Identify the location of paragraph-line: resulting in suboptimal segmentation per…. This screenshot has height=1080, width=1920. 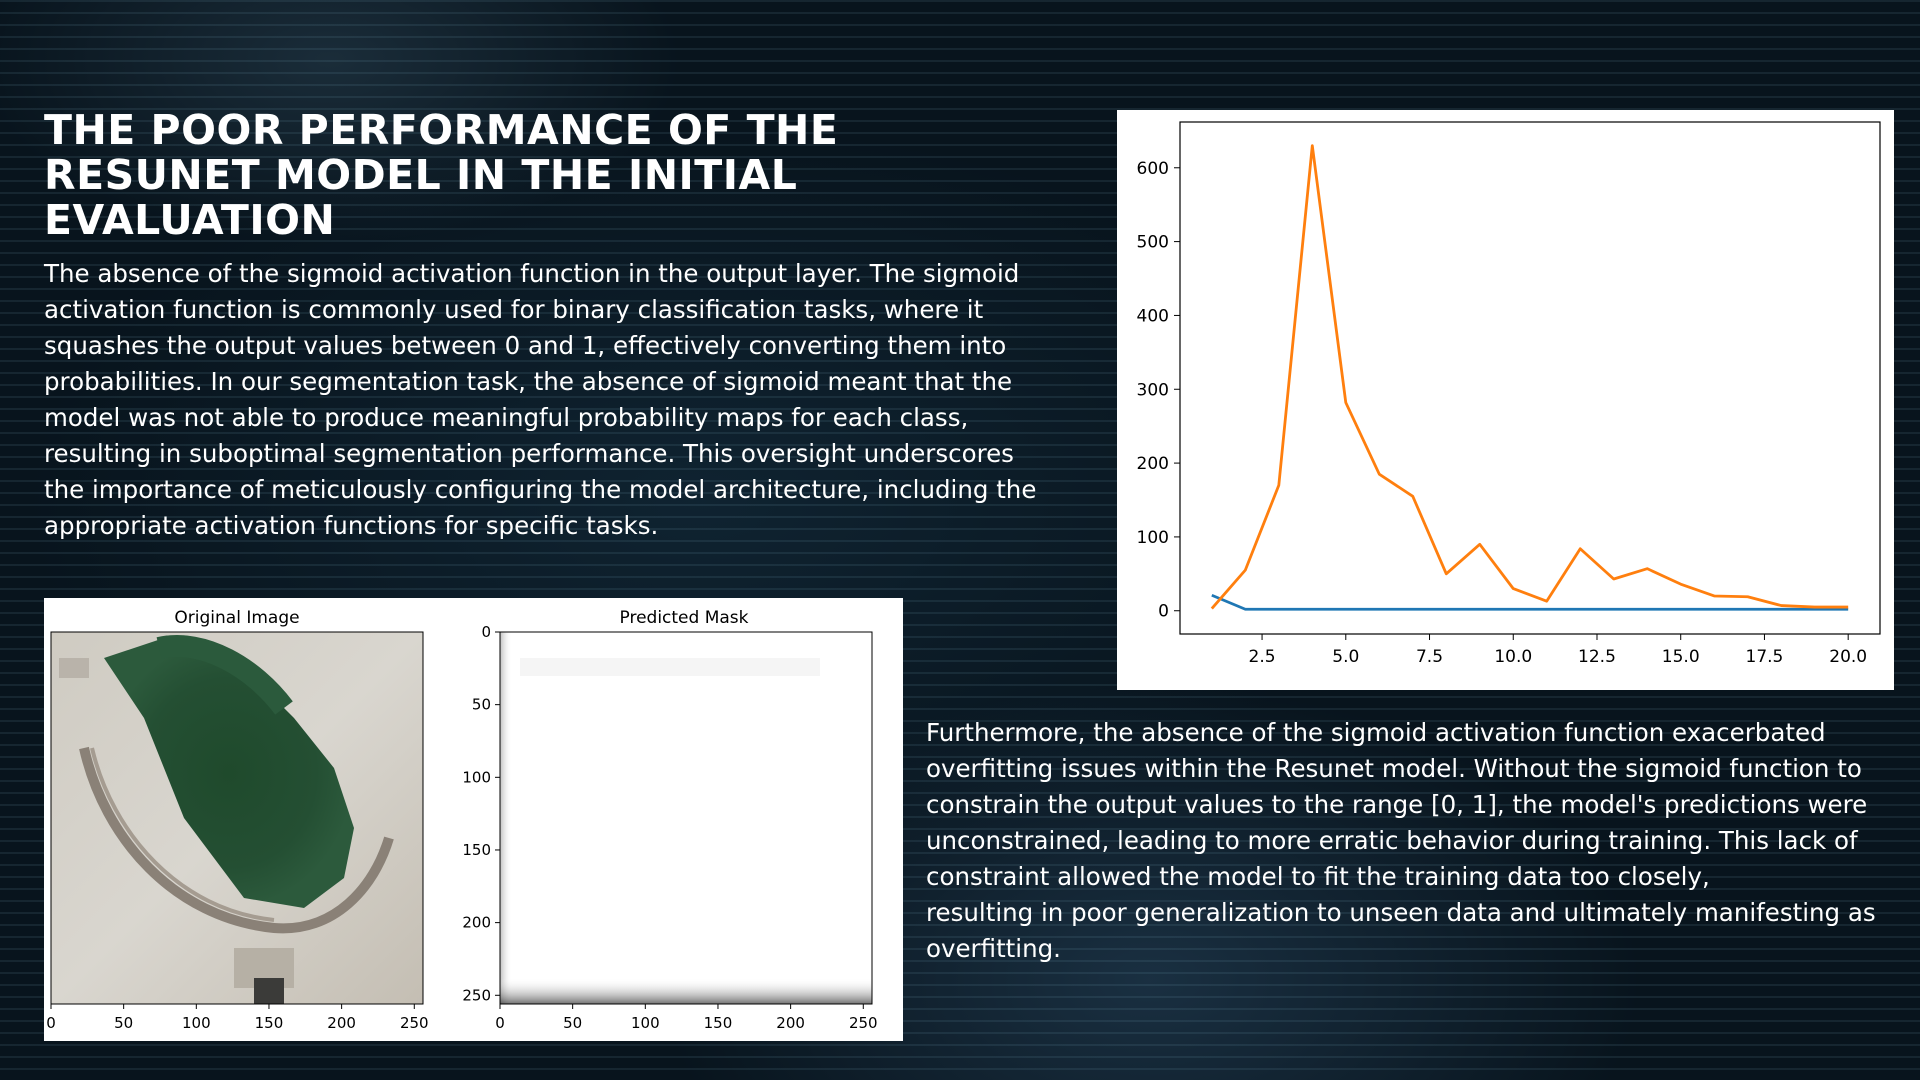
(529, 453).